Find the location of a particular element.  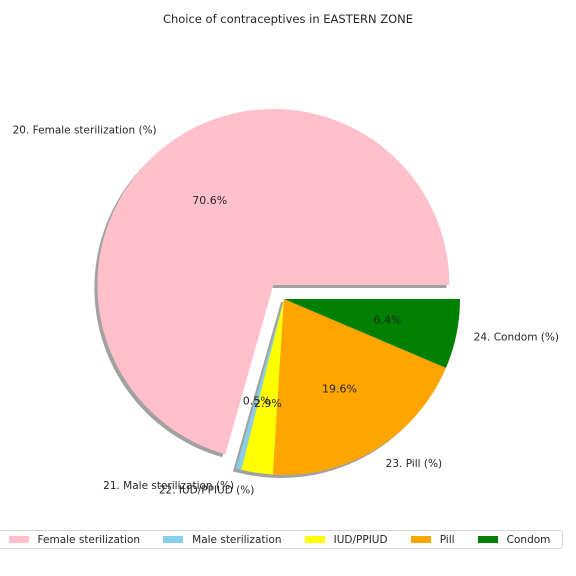

legend-item-female-sterilization: Female sterilization is located at coordinates (74, 539).